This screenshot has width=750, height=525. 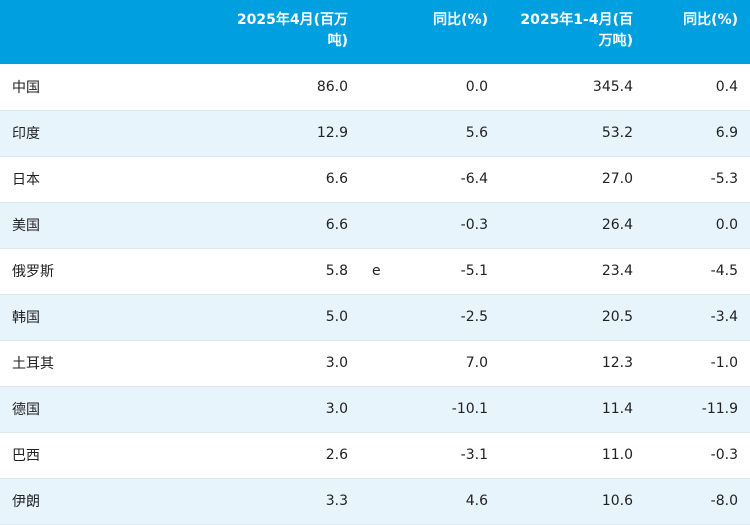 I want to click on cell-yoy-ytd: -8.0, so click(x=697, y=501).